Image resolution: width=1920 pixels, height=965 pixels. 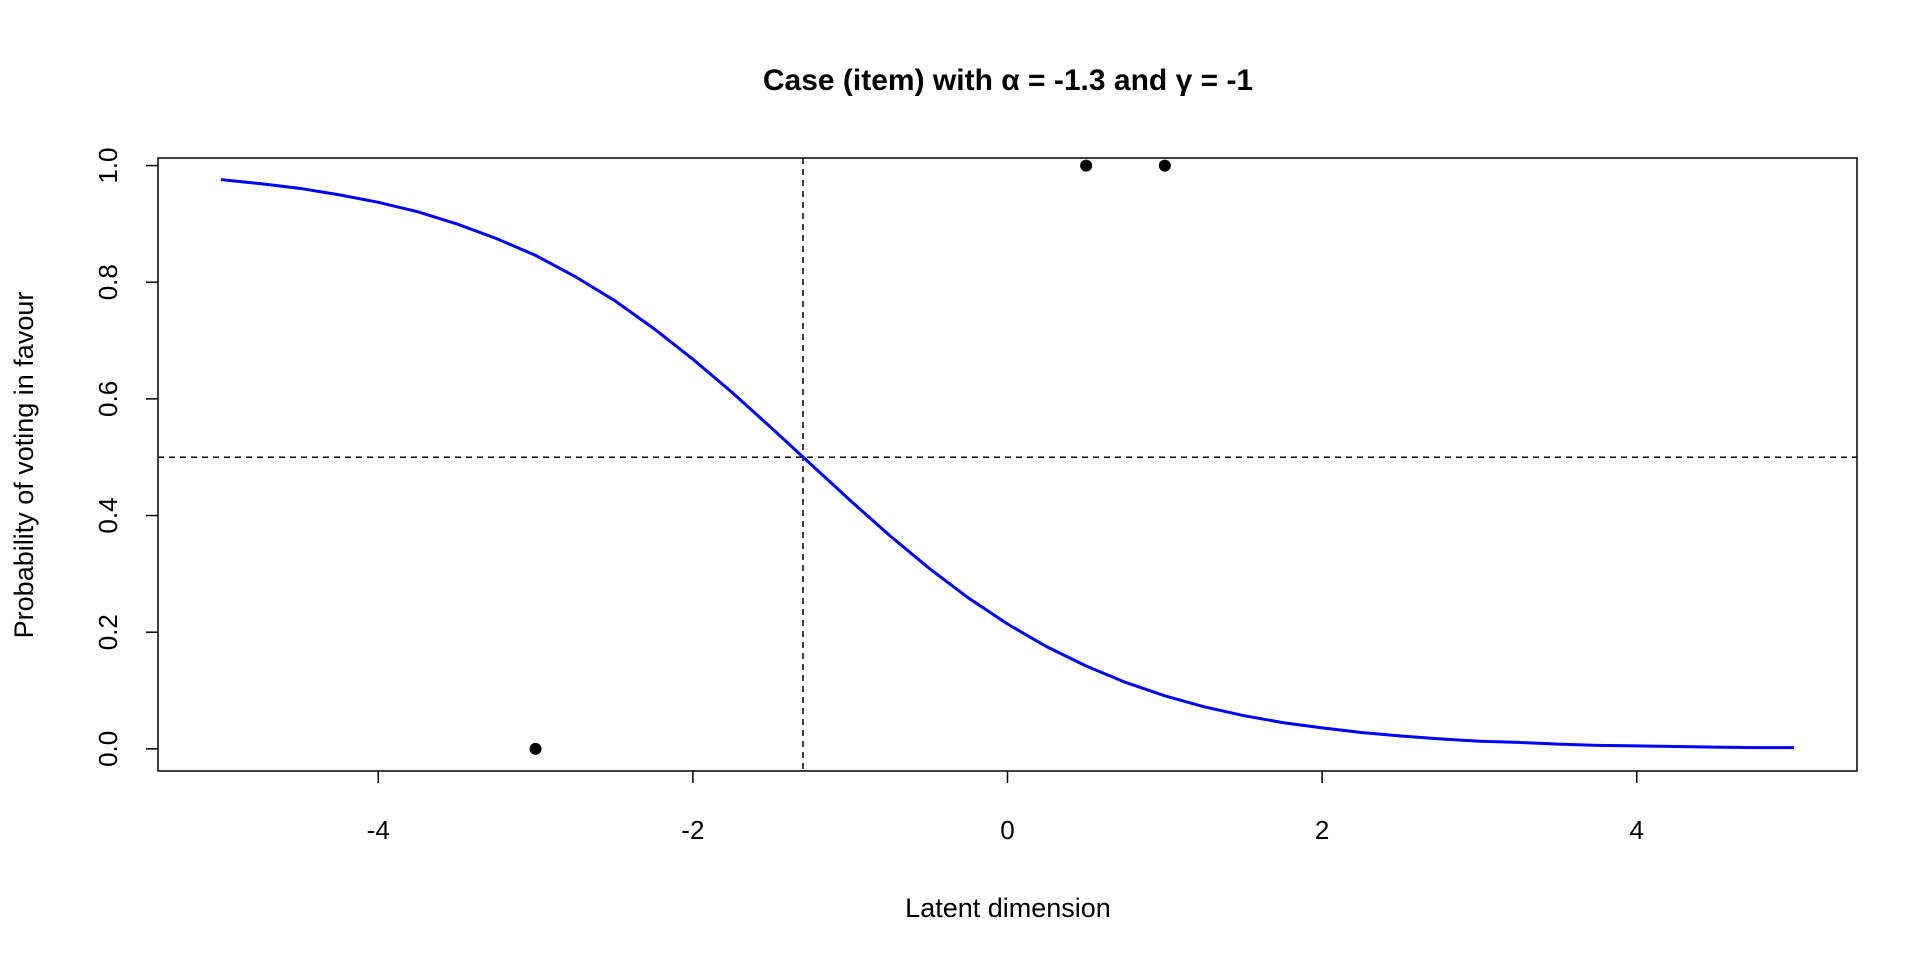 I want to click on y-tick-label: 0.8, so click(x=108, y=282).